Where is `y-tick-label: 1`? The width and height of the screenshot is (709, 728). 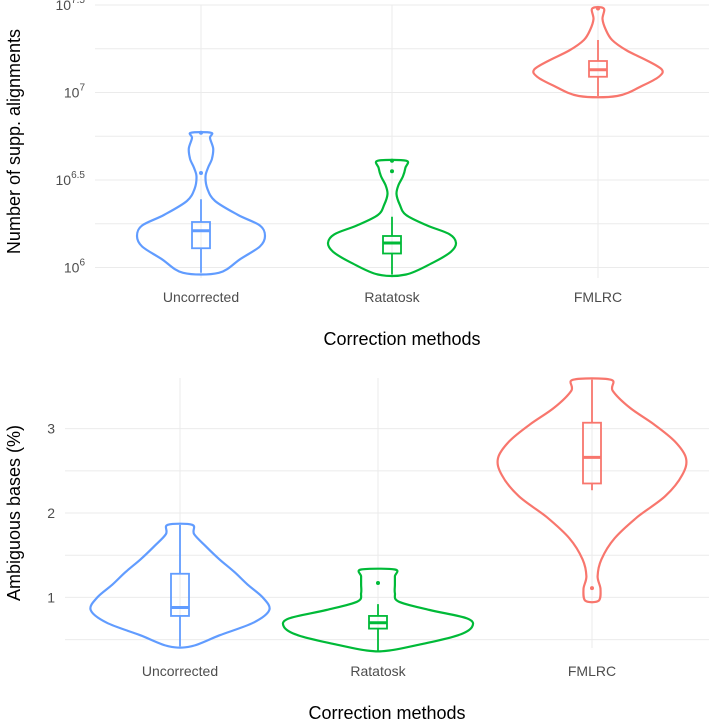
y-tick-label: 1 is located at coordinates (51, 597).